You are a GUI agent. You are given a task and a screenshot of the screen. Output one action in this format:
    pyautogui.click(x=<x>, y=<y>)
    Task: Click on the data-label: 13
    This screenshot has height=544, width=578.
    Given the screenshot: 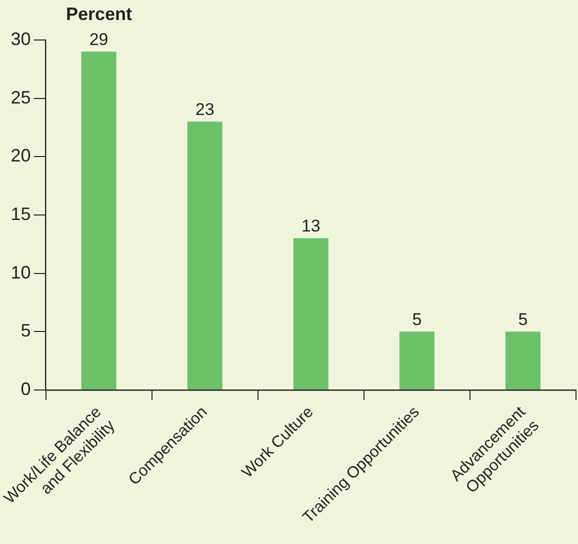 What is the action you would take?
    pyautogui.click(x=310, y=226)
    